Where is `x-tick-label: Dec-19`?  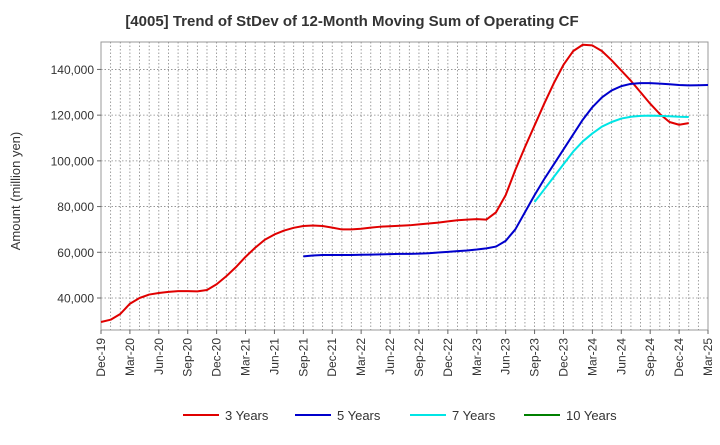 x-tick-label: Dec-19 is located at coordinates (101, 357).